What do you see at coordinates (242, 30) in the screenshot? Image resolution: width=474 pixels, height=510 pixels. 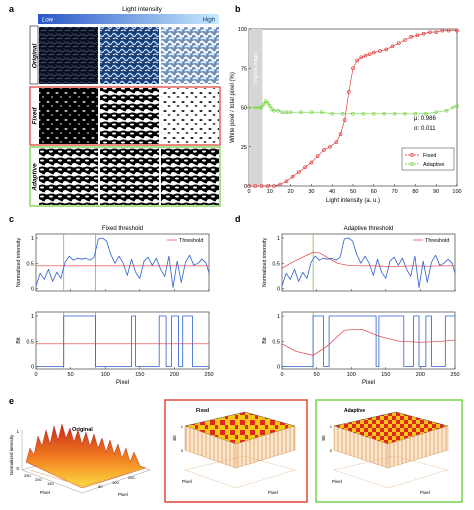 I see `b-ytick-label: 100` at bounding box center [242, 30].